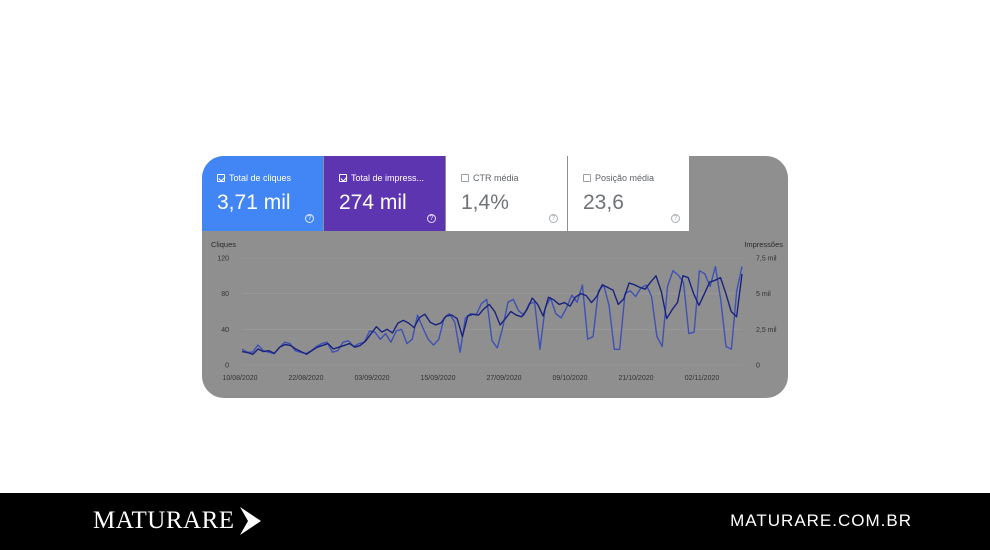  Describe the element at coordinates (496, 178) in the screenshot. I see `metric-label: CTR média` at that location.